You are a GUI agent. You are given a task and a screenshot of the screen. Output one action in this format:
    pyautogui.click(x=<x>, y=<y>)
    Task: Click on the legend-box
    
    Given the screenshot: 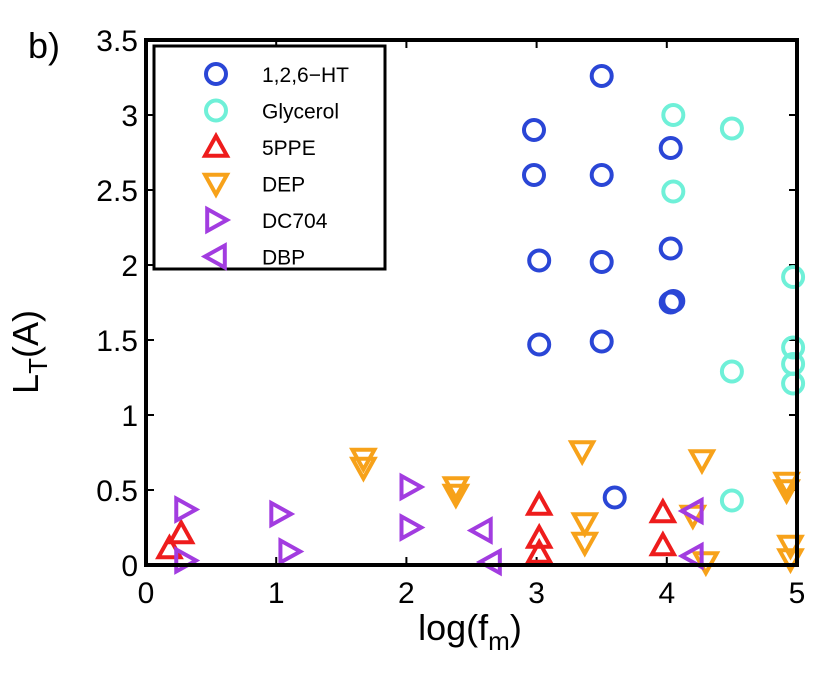 What is the action you would take?
    pyautogui.click(x=269, y=157)
    